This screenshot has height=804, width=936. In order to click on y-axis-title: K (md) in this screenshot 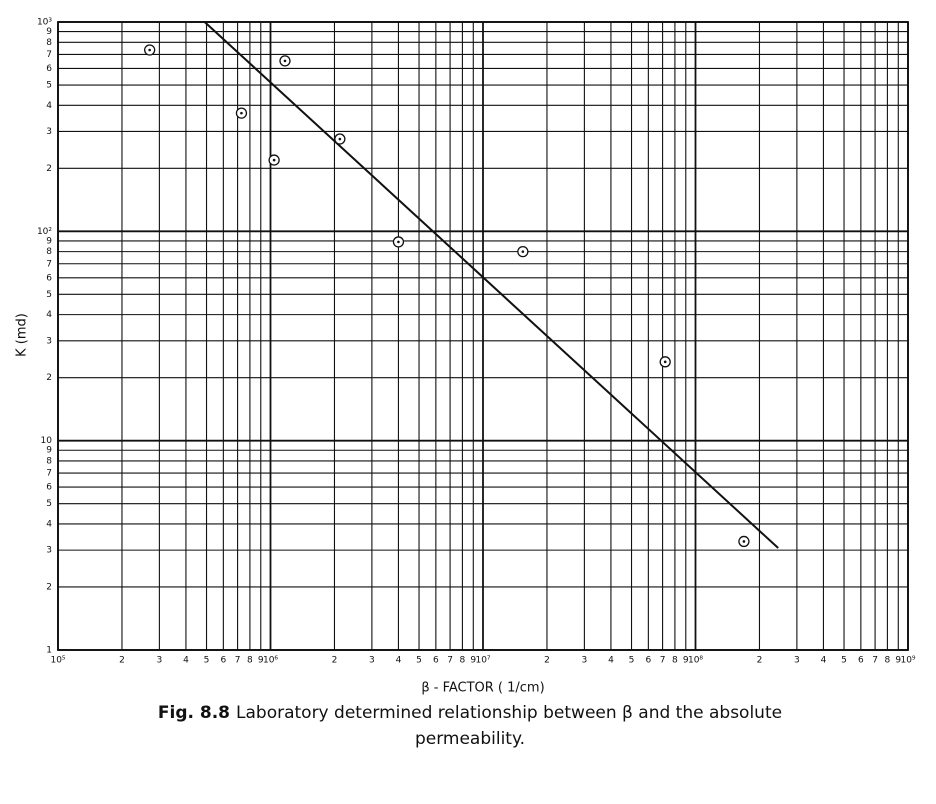, I will do `click(22, 335)`.